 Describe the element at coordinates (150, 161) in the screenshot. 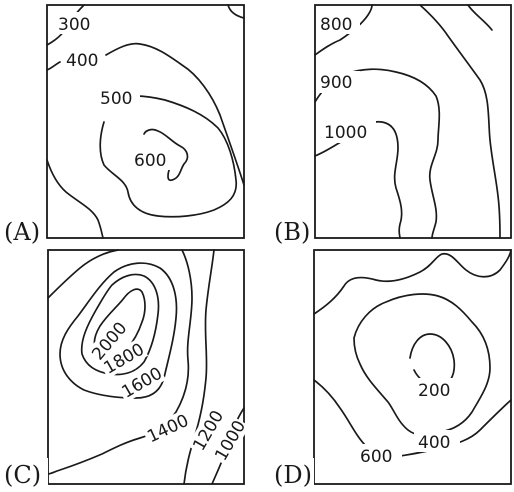

I see `panel-a-label-600: 600` at that location.